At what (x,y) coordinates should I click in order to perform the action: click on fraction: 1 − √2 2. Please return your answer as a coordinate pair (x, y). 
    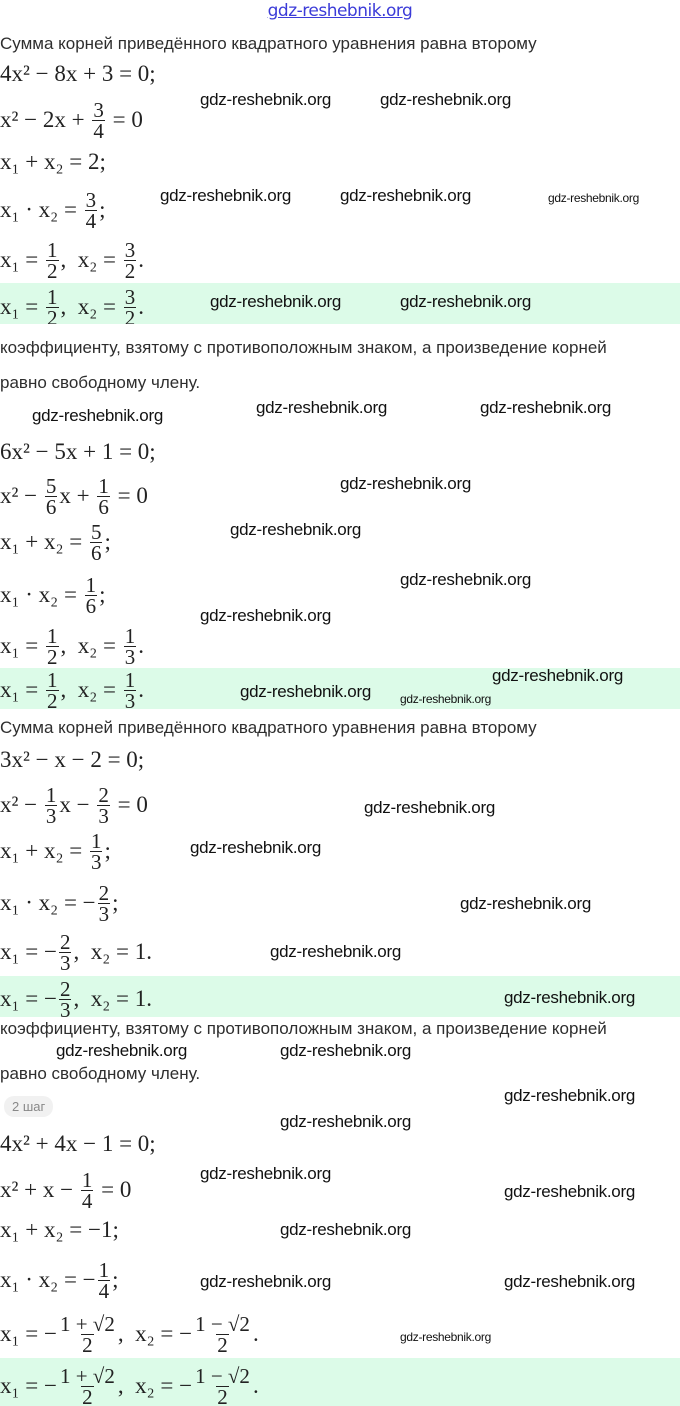
    Looking at the image, I should click on (222, 1334).